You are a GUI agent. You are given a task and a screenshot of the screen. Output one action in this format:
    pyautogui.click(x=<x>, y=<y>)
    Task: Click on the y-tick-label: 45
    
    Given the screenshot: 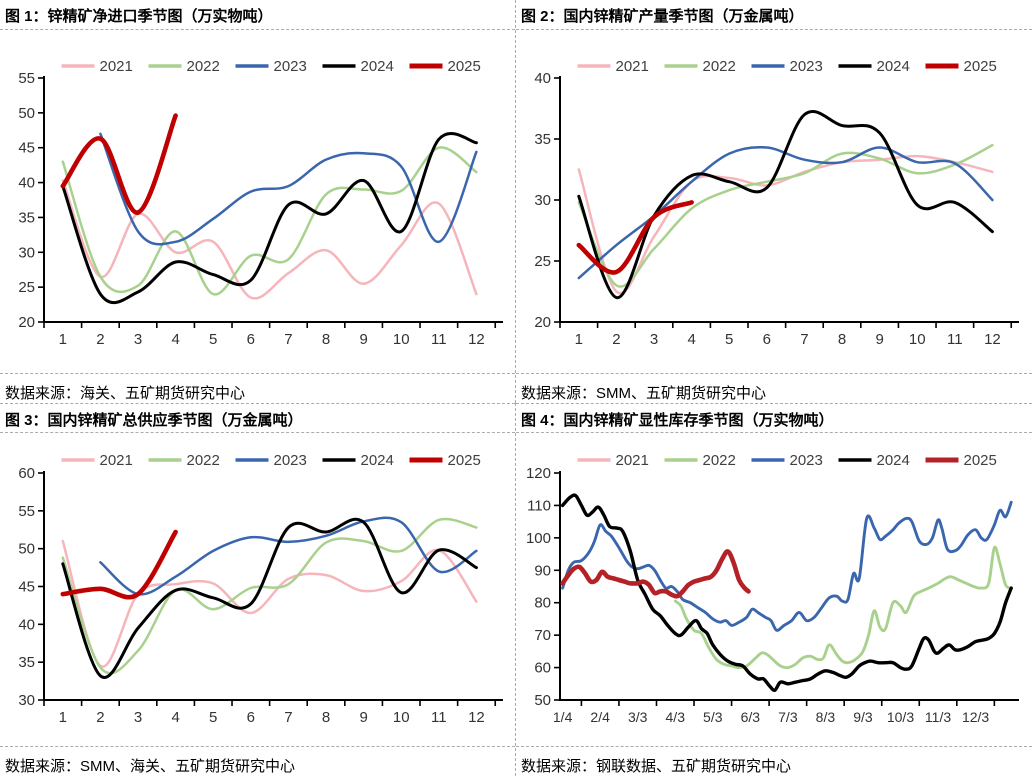 What is the action you would take?
    pyautogui.click(x=26, y=148)
    